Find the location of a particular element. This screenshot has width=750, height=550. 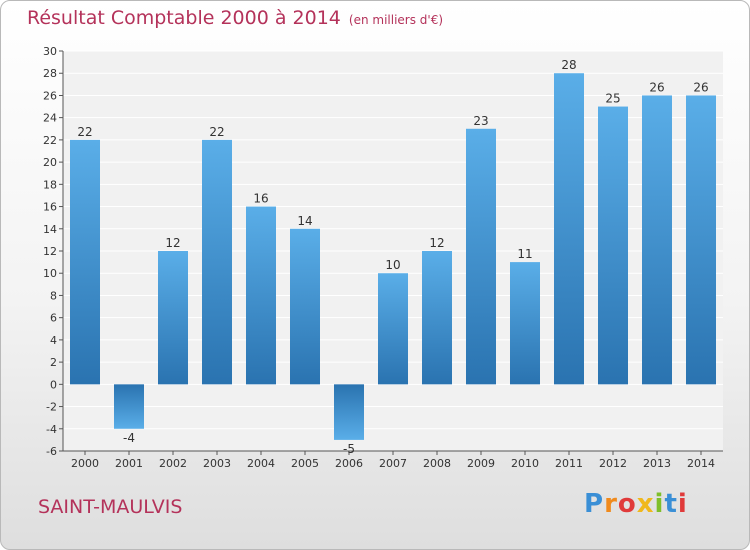

logo-letter: t is located at coordinates (671, 504).